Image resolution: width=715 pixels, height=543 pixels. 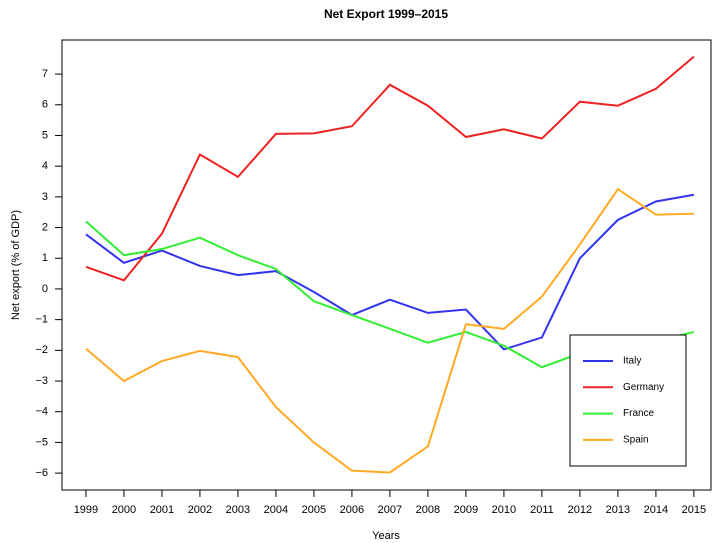 What do you see at coordinates (41, 442) in the screenshot?
I see `y-tick-label: −5` at bounding box center [41, 442].